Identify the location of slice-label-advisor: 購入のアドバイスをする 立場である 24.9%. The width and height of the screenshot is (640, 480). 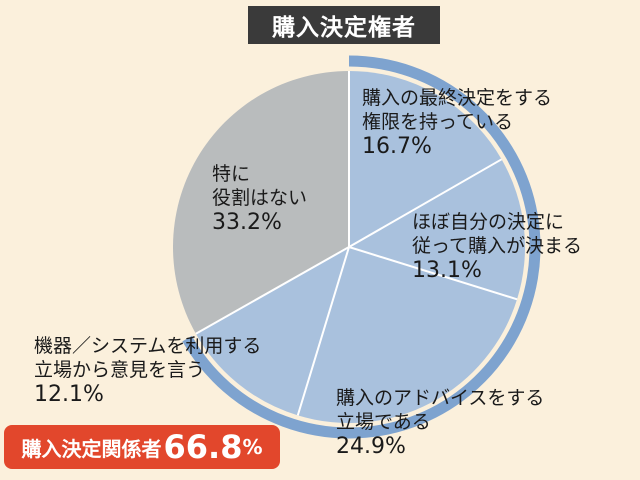
(440, 423).